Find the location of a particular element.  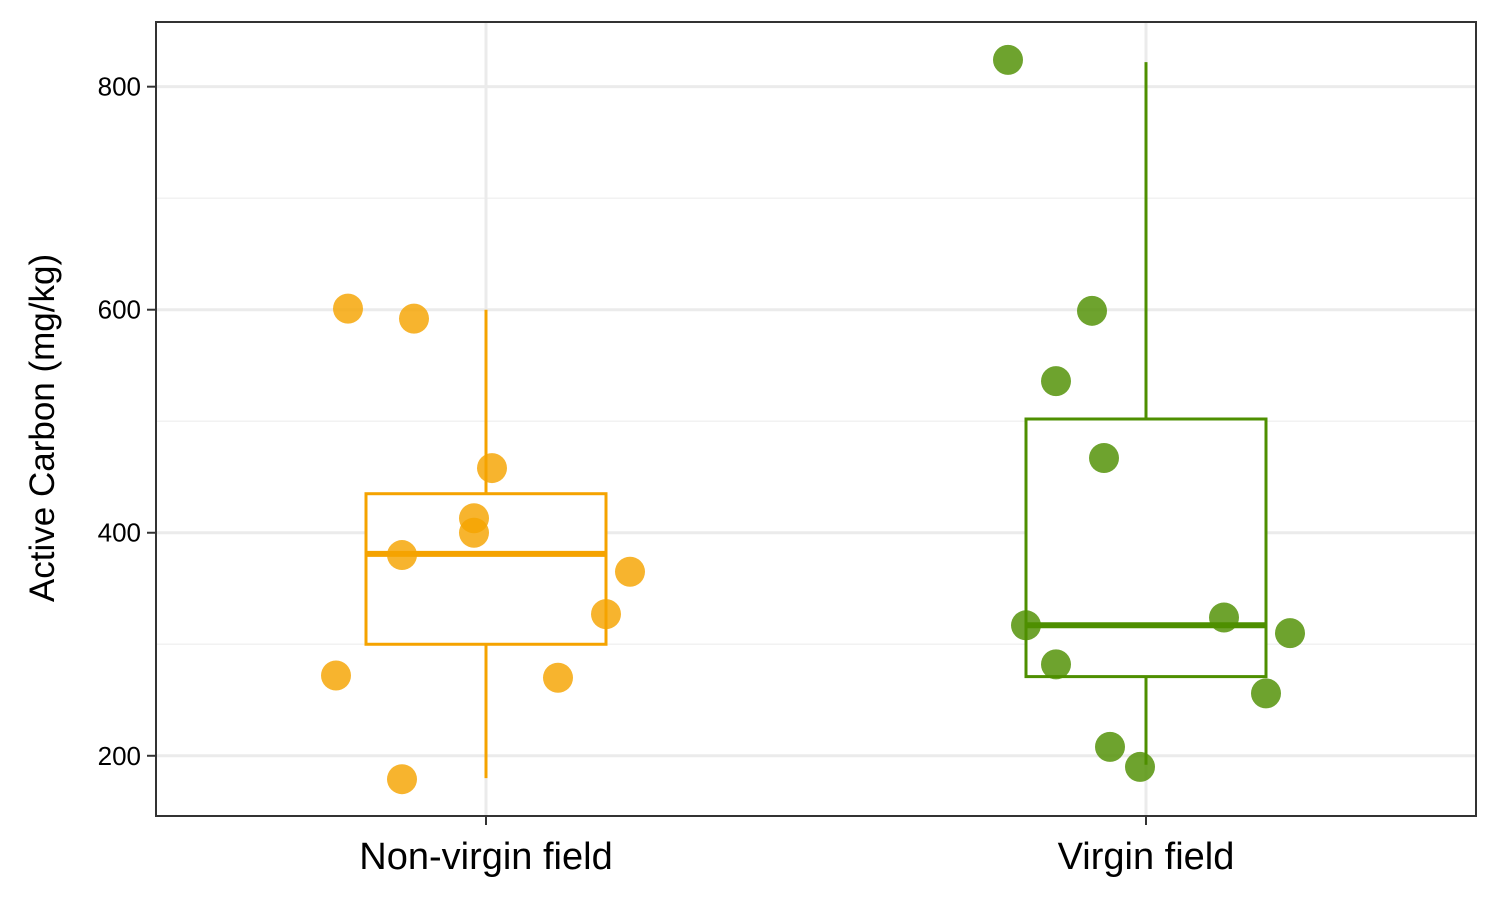

y-axis-label: Active Carbon (mg/kg) is located at coordinates (42, 428).